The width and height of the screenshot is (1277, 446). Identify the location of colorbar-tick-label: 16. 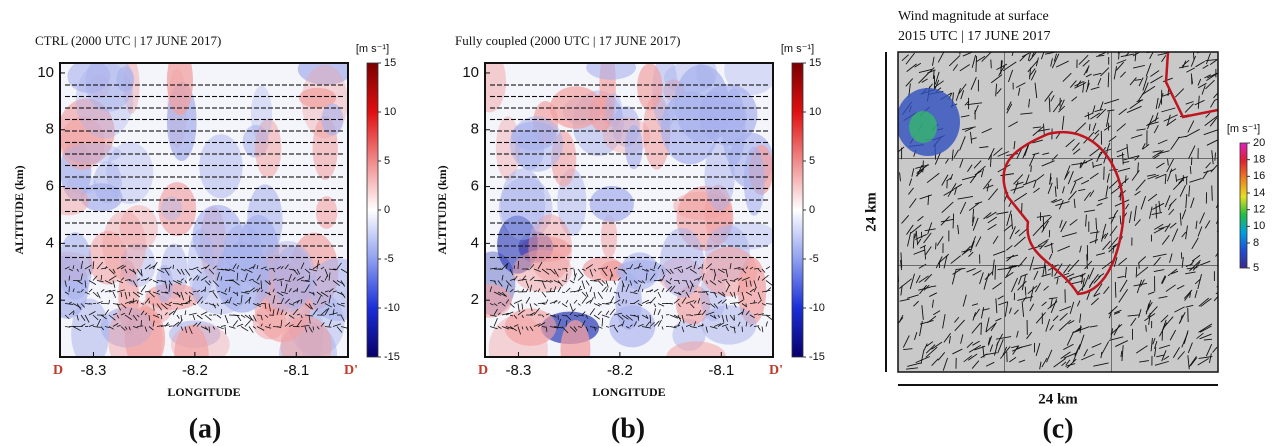
(1259, 176).